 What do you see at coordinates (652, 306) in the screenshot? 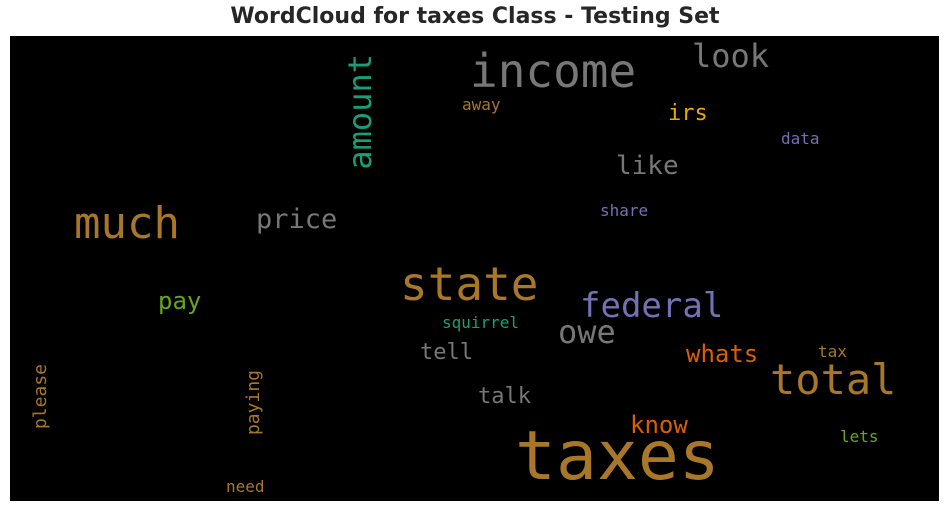
I see `word-federal: federal` at bounding box center [652, 306].